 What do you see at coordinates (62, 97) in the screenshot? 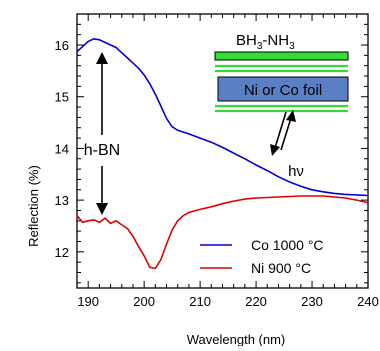
I see `y-tick-label: 15` at bounding box center [62, 97].